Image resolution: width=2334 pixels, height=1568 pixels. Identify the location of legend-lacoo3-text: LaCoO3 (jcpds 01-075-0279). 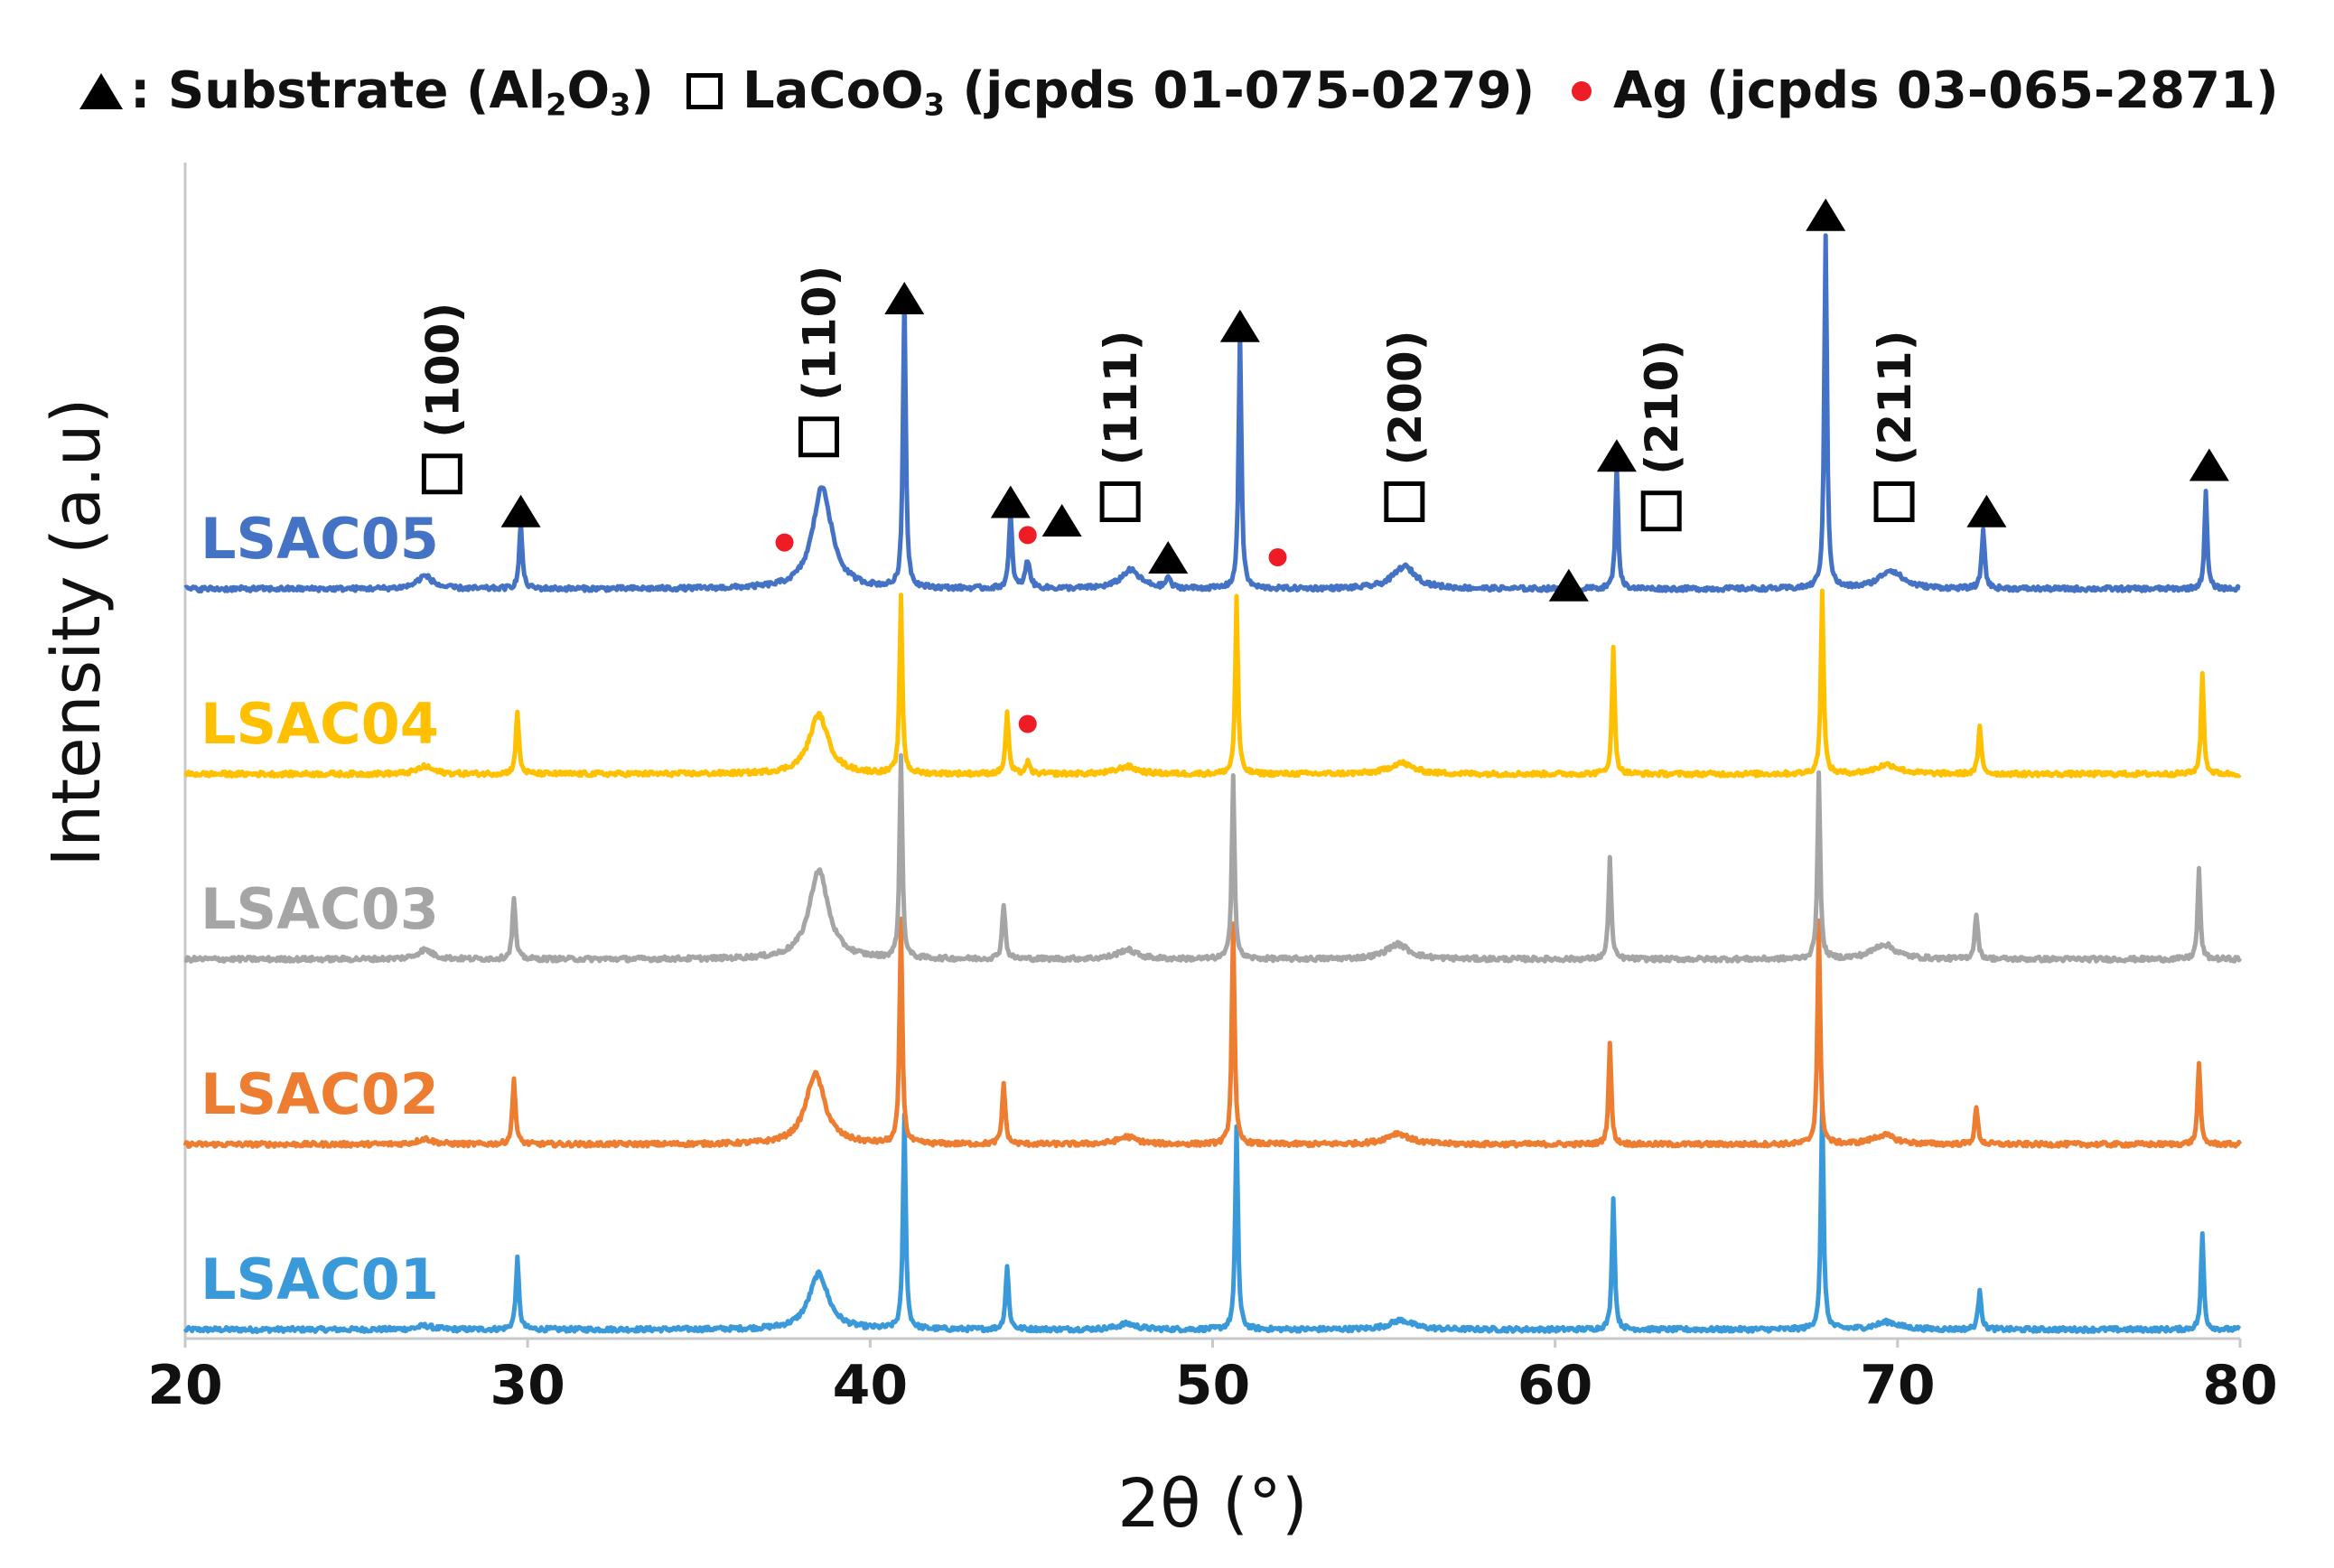
(1139, 92).